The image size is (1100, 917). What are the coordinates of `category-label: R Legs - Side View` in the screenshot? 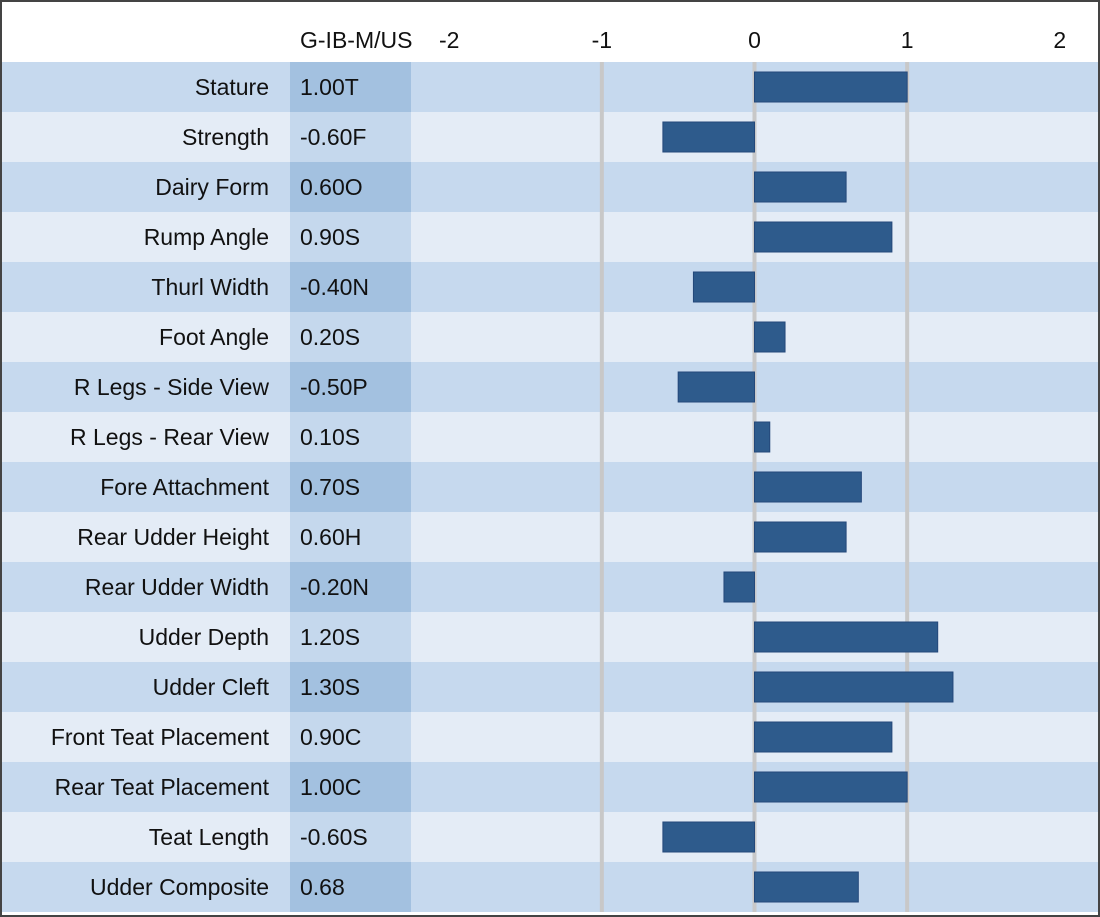 It's located at (172, 387).